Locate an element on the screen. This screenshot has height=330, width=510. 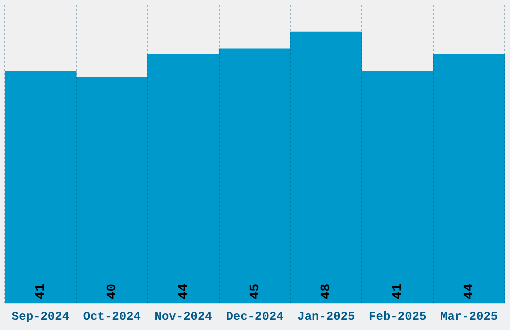
x-tick-label: Mar-2025 is located at coordinates (469, 317).